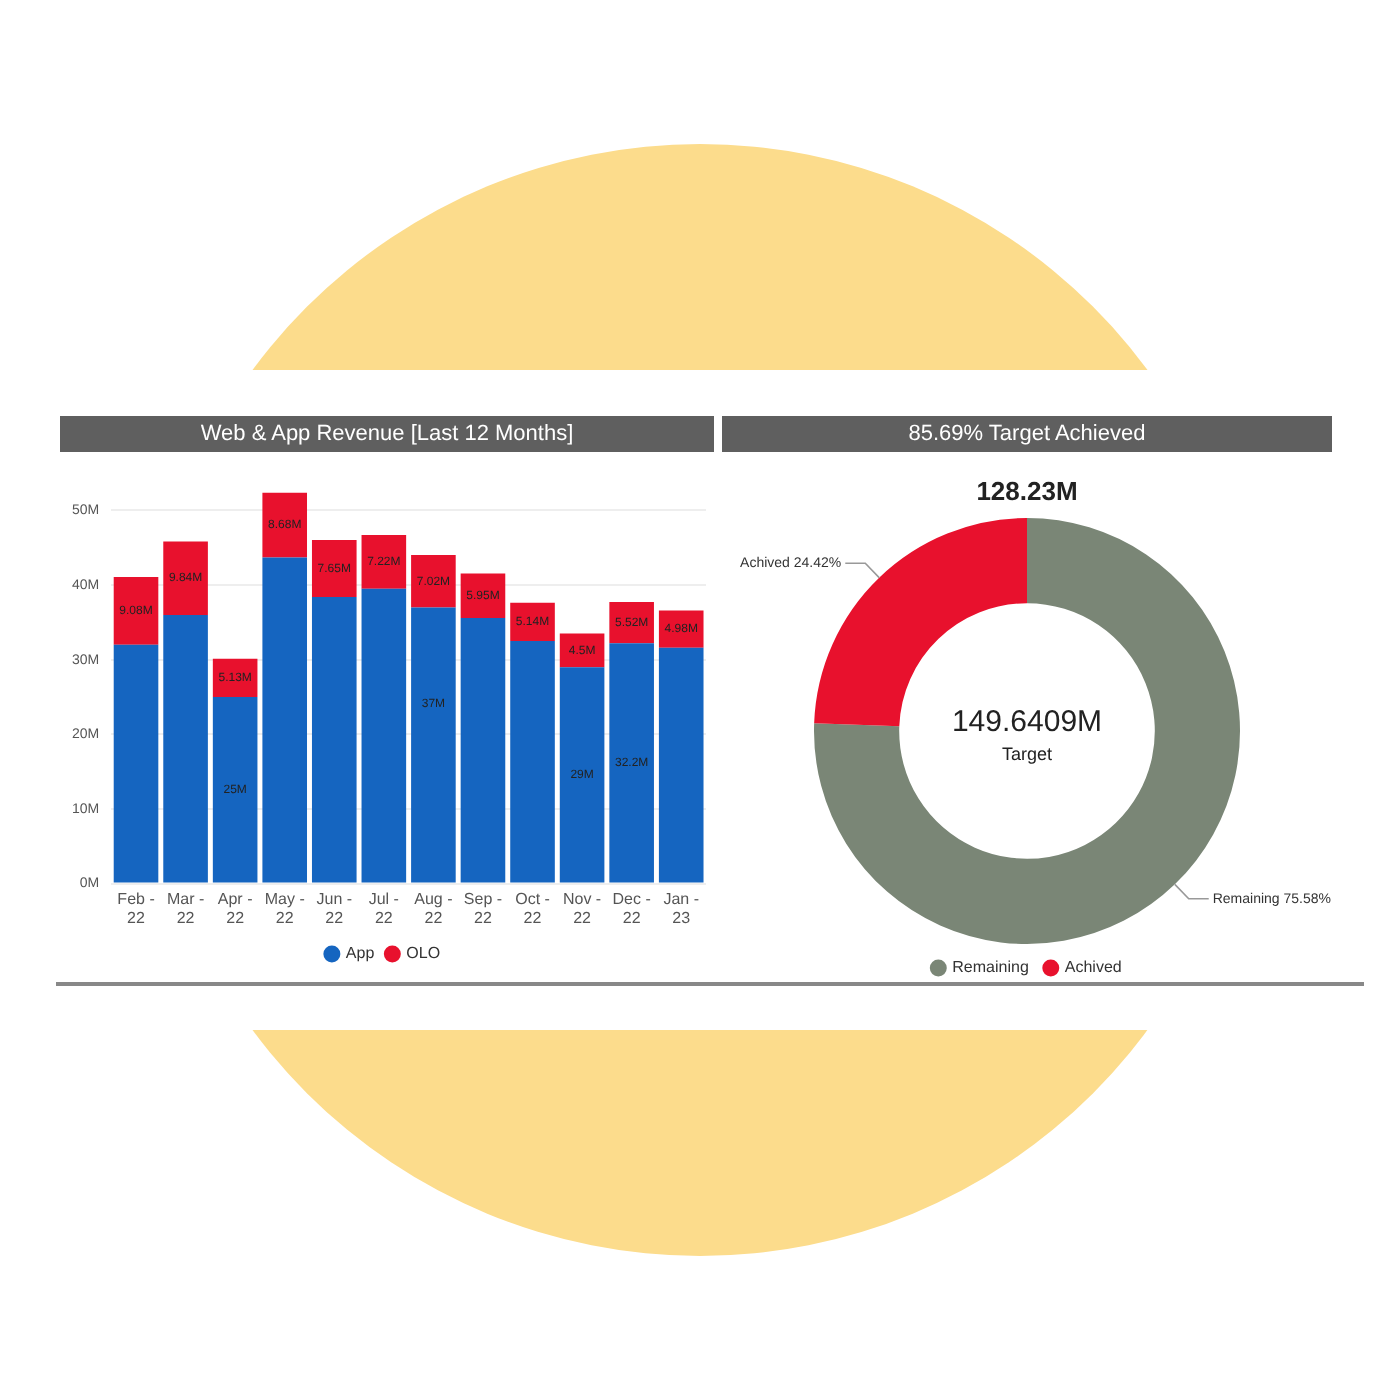 This screenshot has height=1400, width=1400. What do you see at coordinates (582, 908) in the screenshot?
I see `x-tick-label: Nov - 22` at bounding box center [582, 908].